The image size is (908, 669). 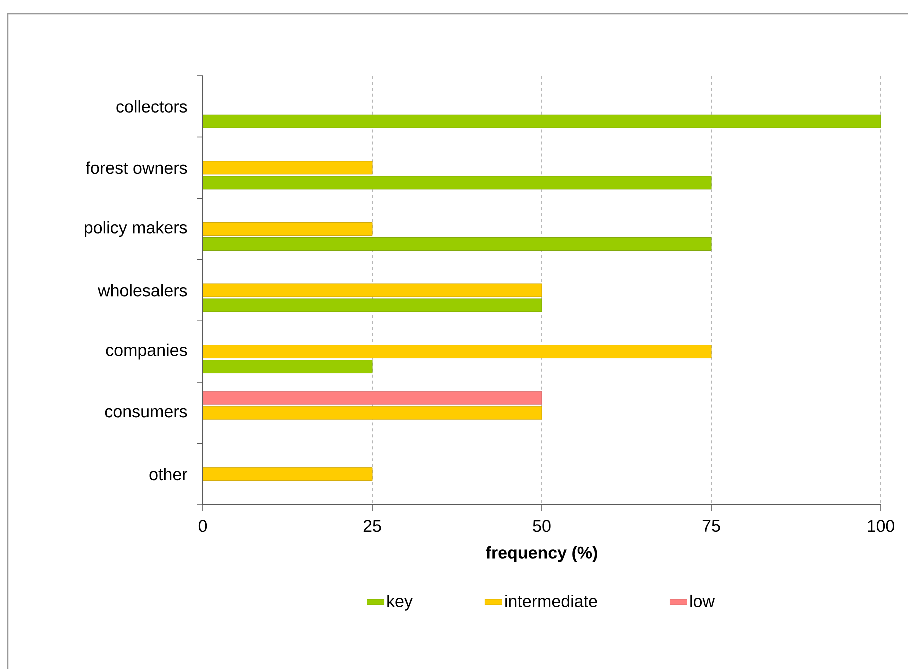 I want to click on x-tick-label: 50, so click(x=542, y=526).